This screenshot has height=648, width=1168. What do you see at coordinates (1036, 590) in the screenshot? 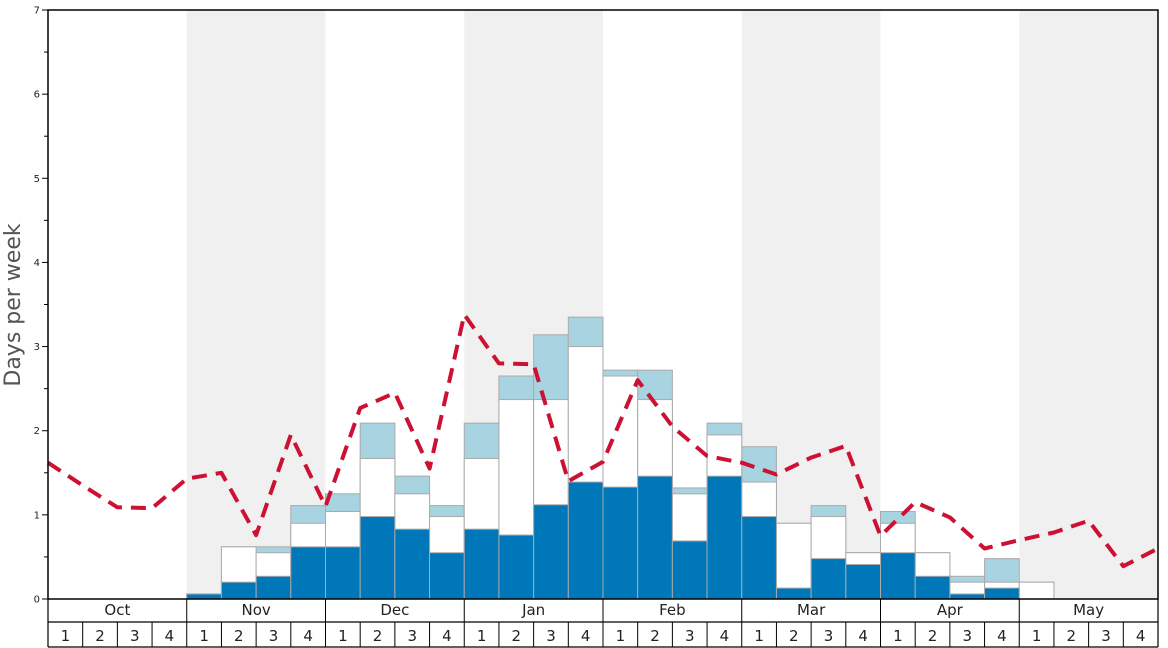
I see `bar-middle` at bounding box center [1036, 590].